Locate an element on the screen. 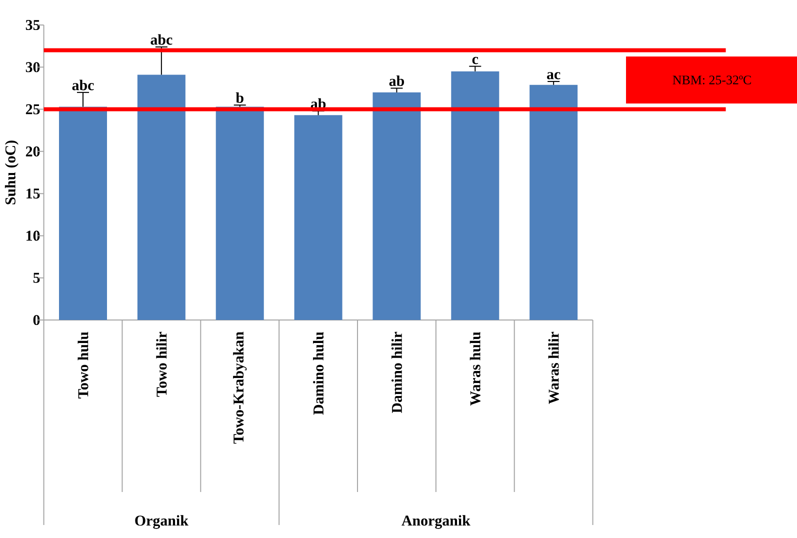 This screenshot has width=797, height=538. data-label: ac is located at coordinates (553, 76).